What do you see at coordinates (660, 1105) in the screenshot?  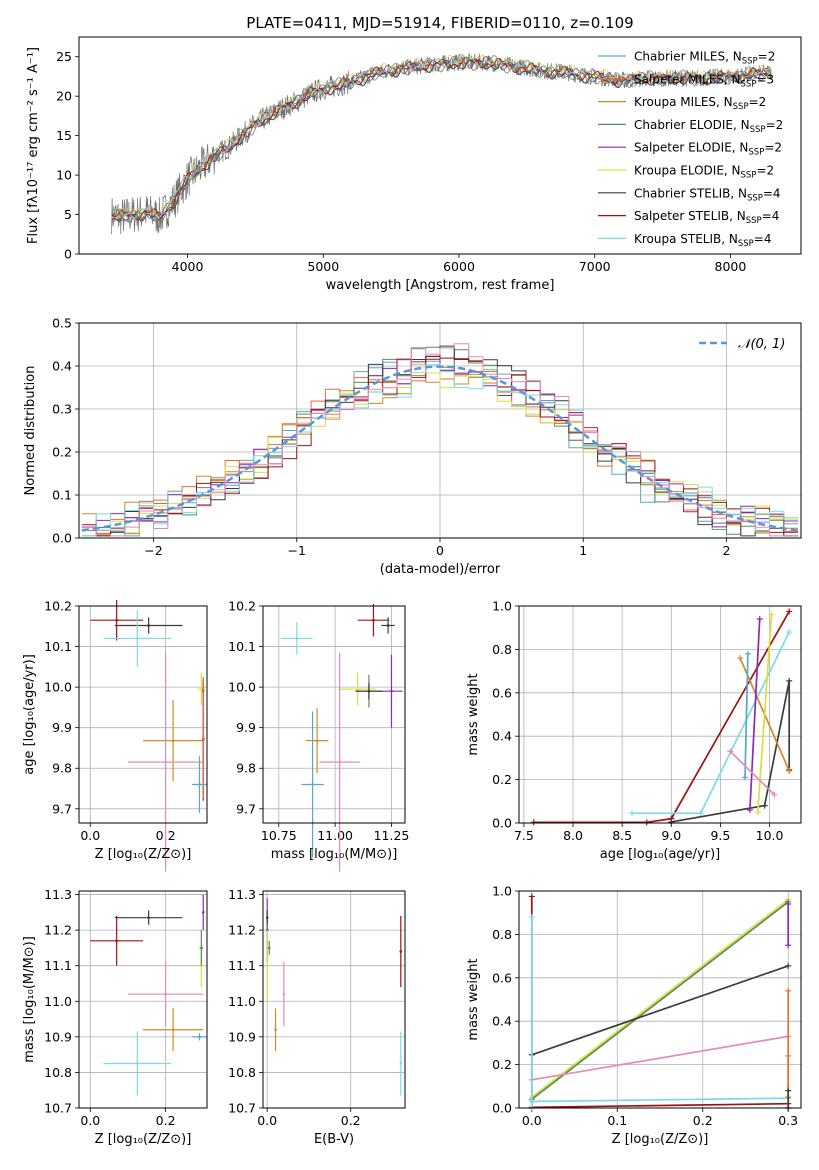 I see `mass-weight-salp_stelib-line` at bounding box center [660, 1105].